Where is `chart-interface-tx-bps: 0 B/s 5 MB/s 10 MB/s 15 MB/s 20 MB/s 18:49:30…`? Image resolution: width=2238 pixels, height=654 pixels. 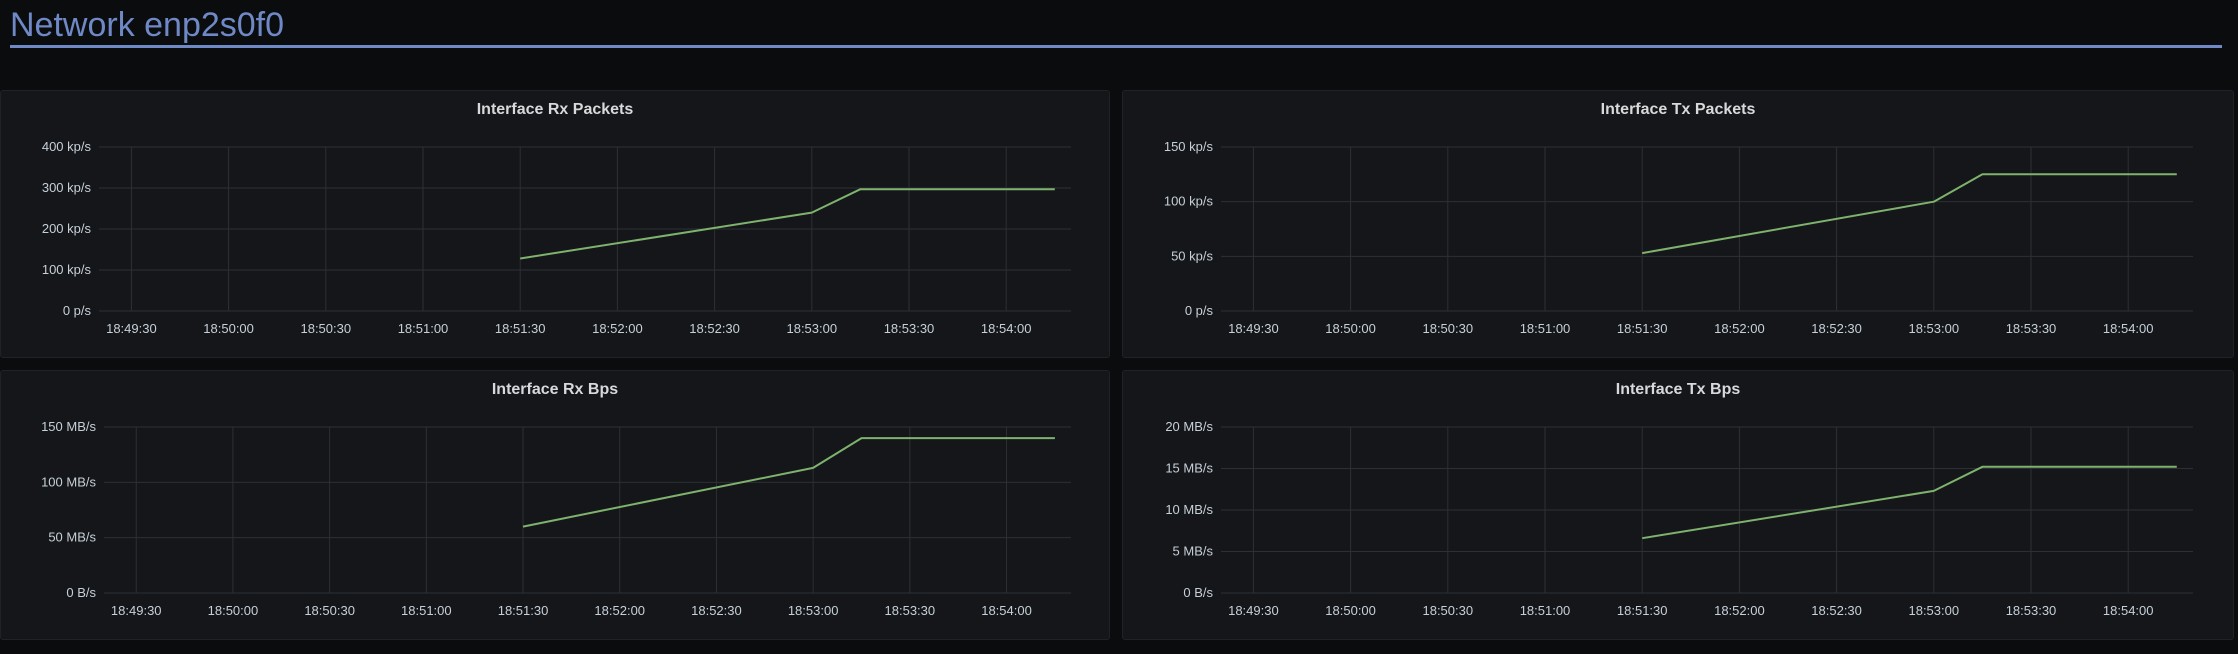
chart-interface-tx-bps: 0 B/s 5 MB/s 10 MB/s 15 MB/s 20 MB/s 18:49:30… is located at coordinates (1679, 518).